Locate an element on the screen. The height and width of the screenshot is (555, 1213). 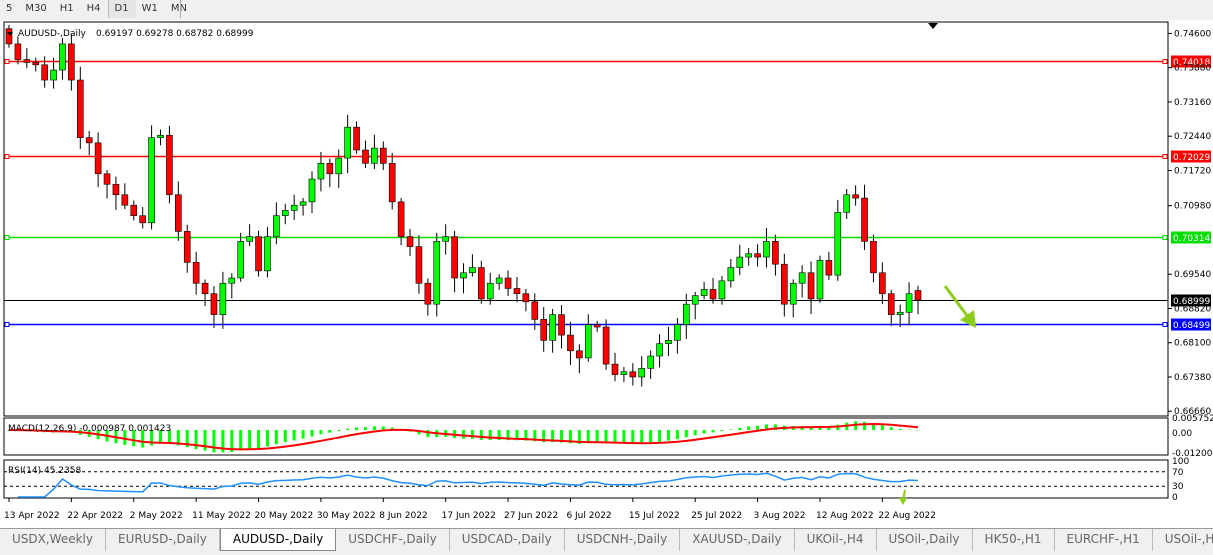
chart-tab: AUDUSD-,Daily is located at coordinates (278, 540).